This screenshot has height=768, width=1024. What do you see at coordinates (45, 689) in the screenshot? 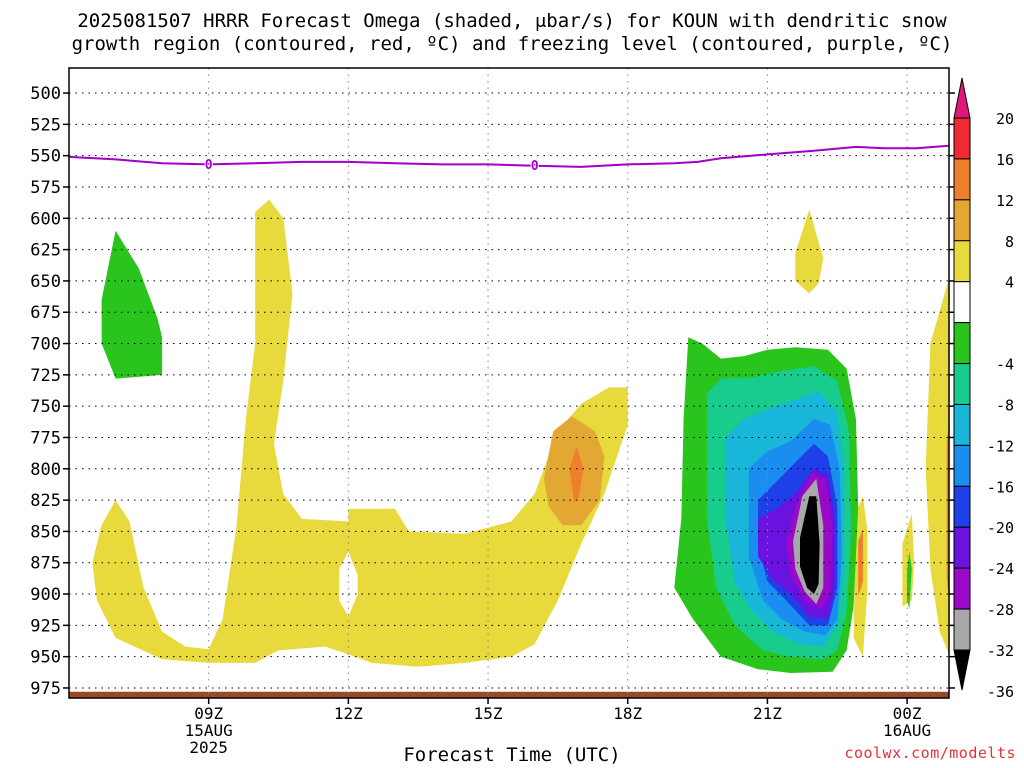
I see `y-tick-label-975: 975` at bounding box center [45, 689].